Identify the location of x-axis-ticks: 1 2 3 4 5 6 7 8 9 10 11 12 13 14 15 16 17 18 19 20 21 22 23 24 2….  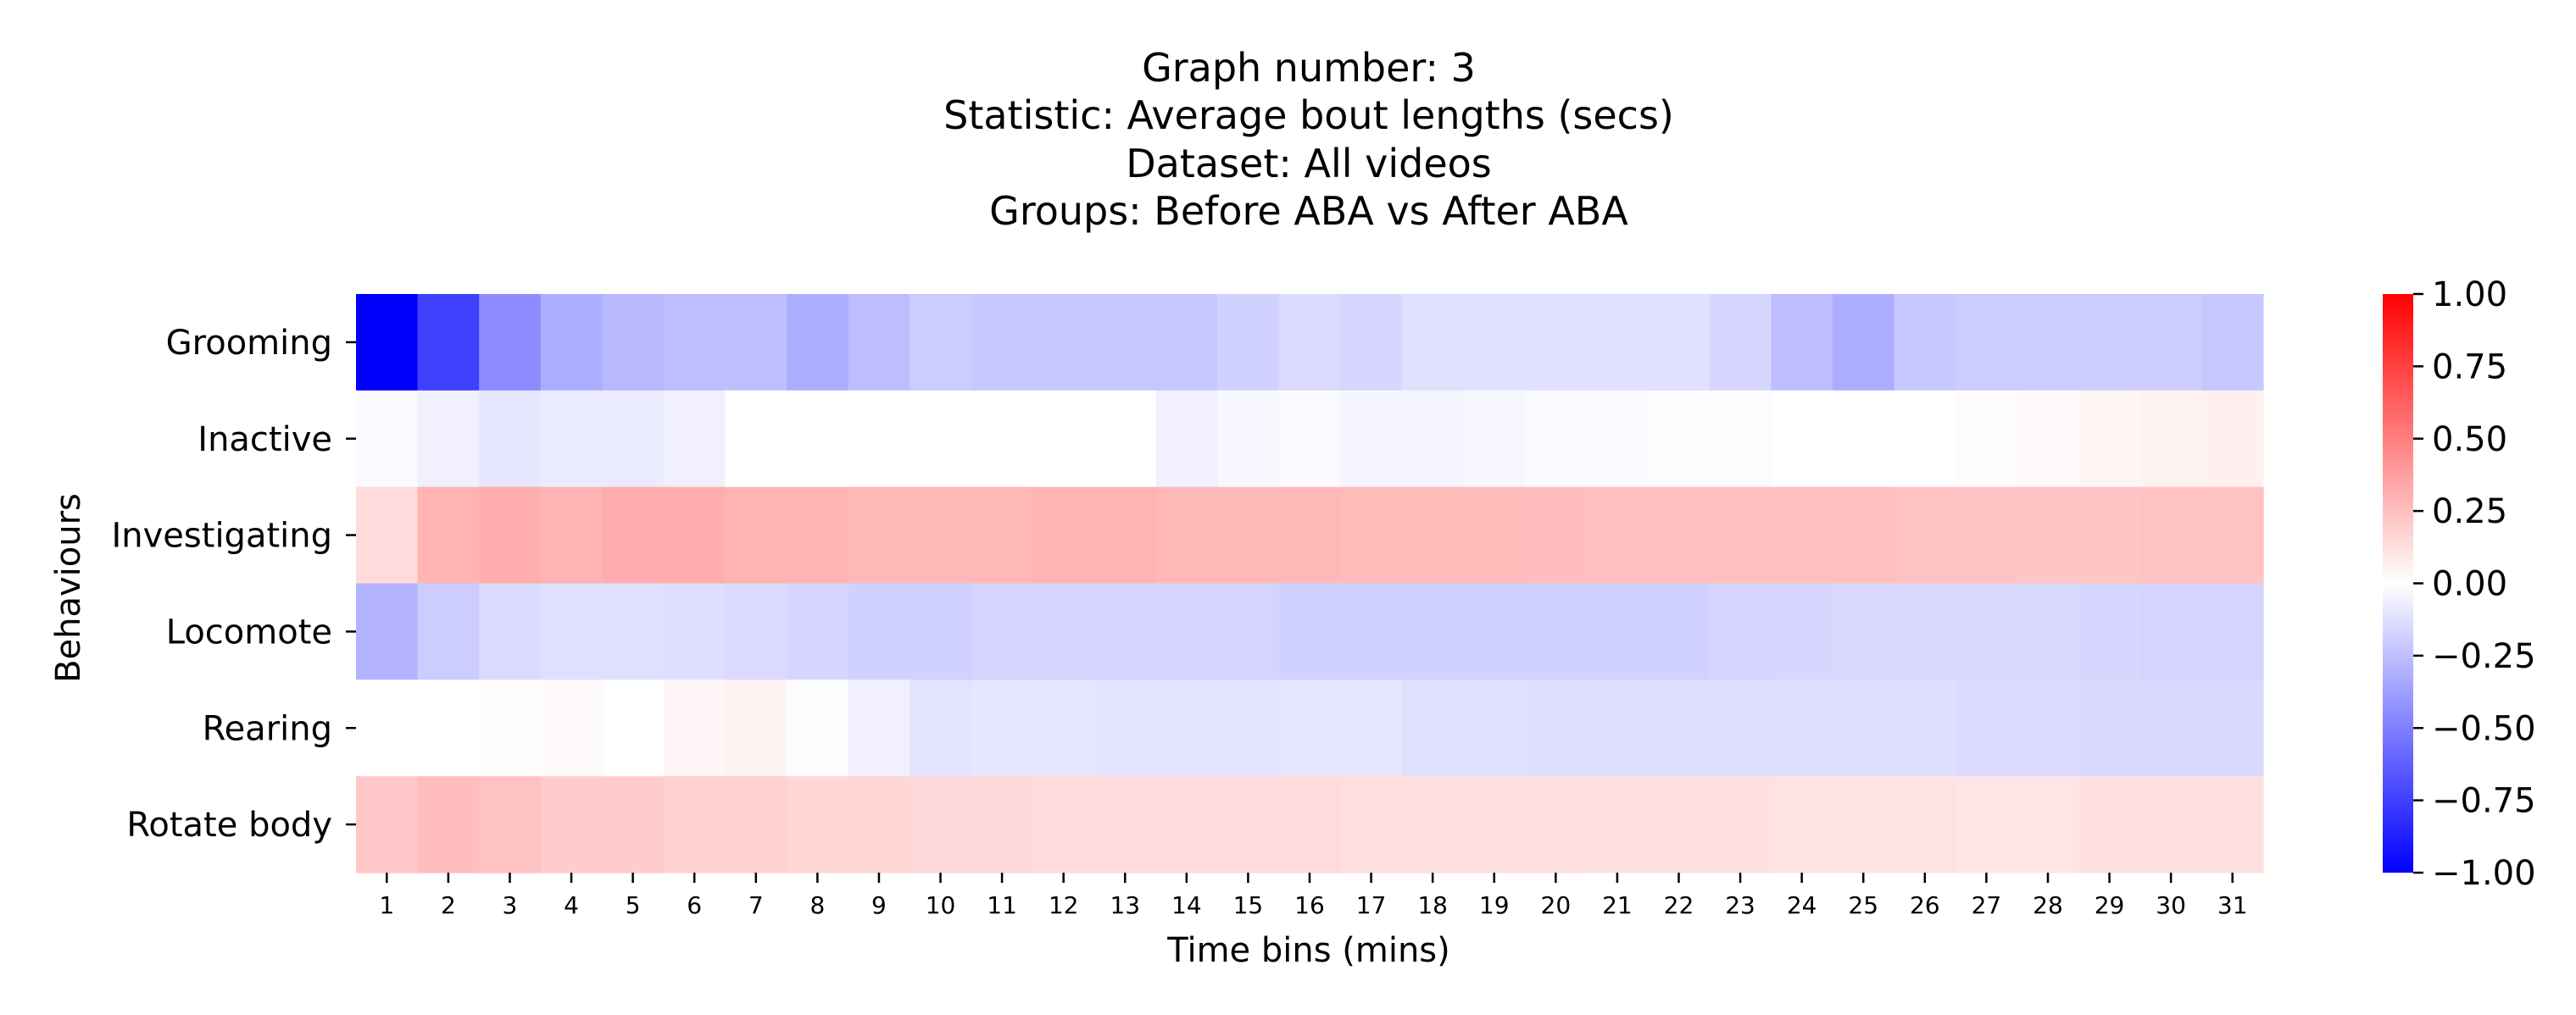
(1313, 896).